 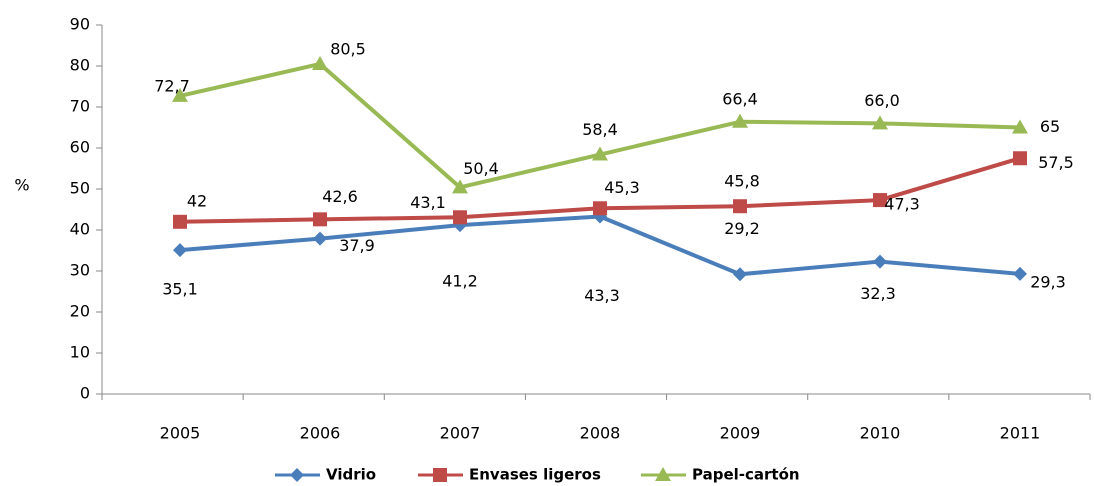 What do you see at coordinates (85, 393) in the screenshot?
I see `y-tick-label: 0` at bounding box center [85, 393].